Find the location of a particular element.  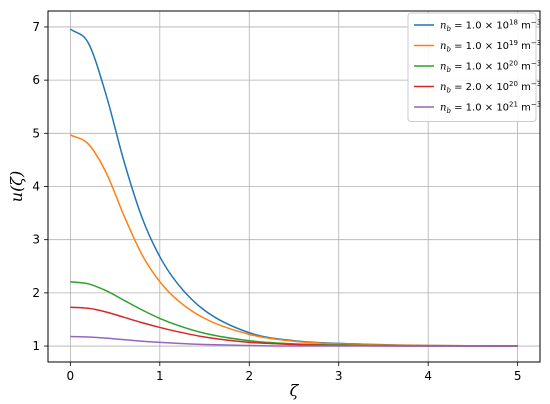

legend-entry-1: nb = 1.0 × 1018 m−3 is located at coordinates (490, 26).